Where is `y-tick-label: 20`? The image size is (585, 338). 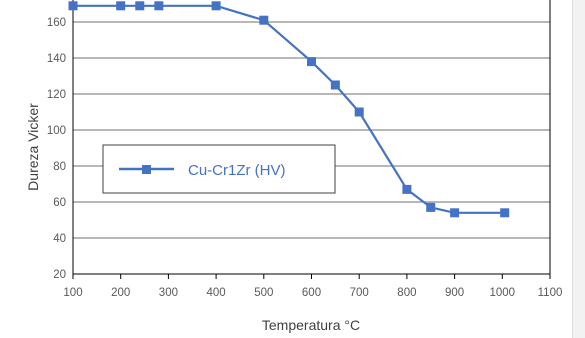
y-tick-label: 20 is located at coordinates (59, 275).